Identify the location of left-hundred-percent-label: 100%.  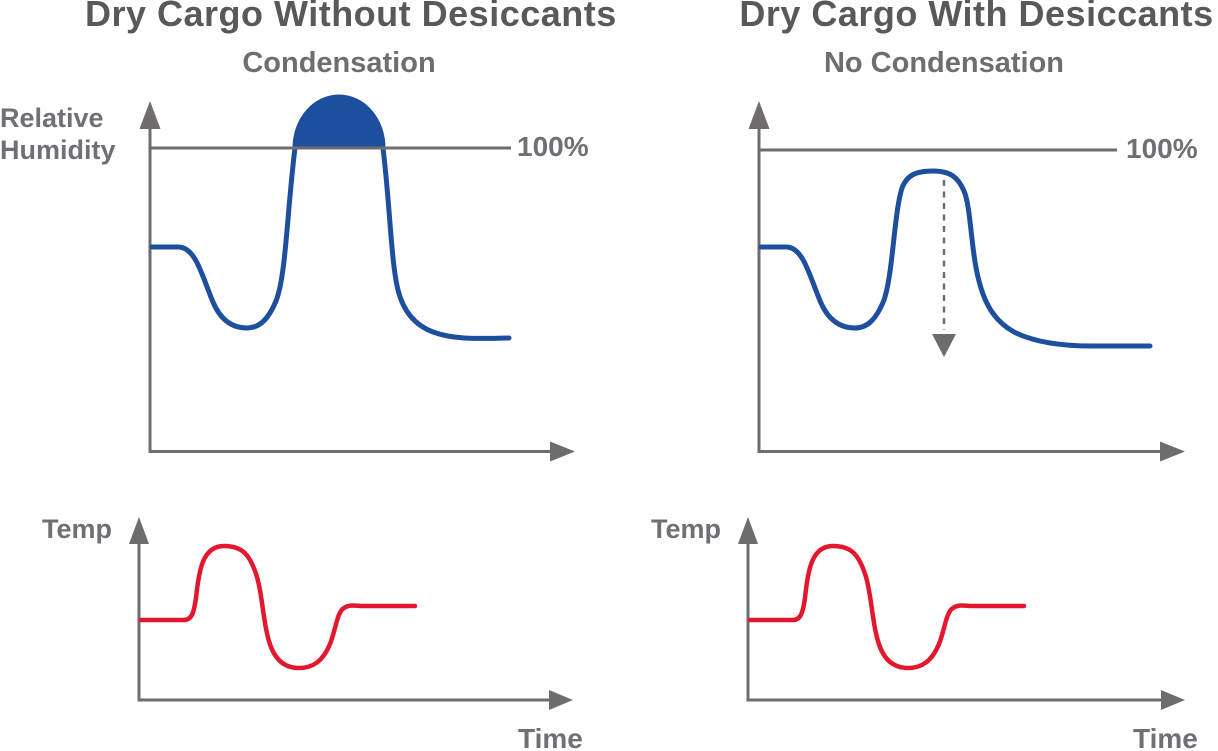
(553, 146).